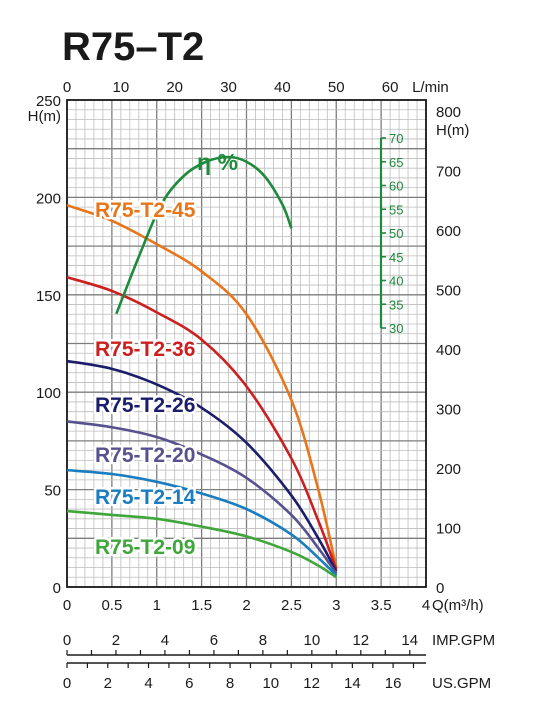 The width and height of the screenshot is (550, 715). What do you see at coordinates (157, 605) in the screenshot?
I see `x-tick-label: 1` at bounding box center [157, 605].